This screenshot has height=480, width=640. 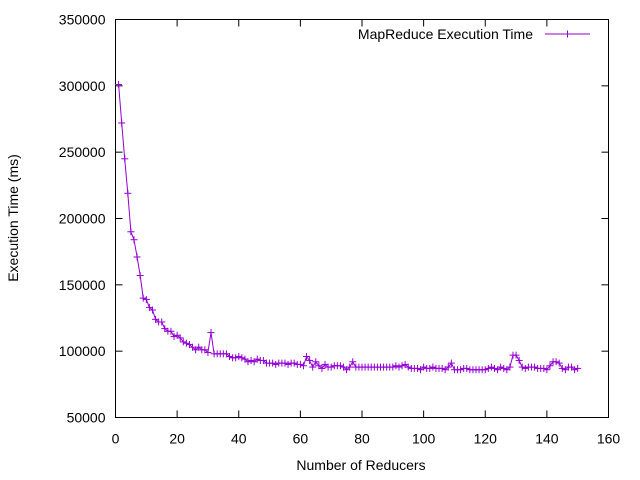 What do you see at coordinates (177, 439) in the screenshot?
I see `x-tick-label: 20` at bounding box center [177, 439].